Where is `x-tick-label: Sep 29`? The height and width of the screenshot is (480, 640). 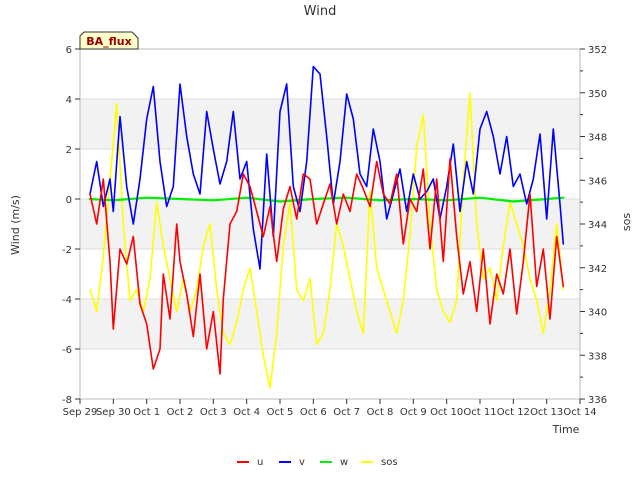 x-tick-label: Sep 29 is located at coordinates (80, 412).